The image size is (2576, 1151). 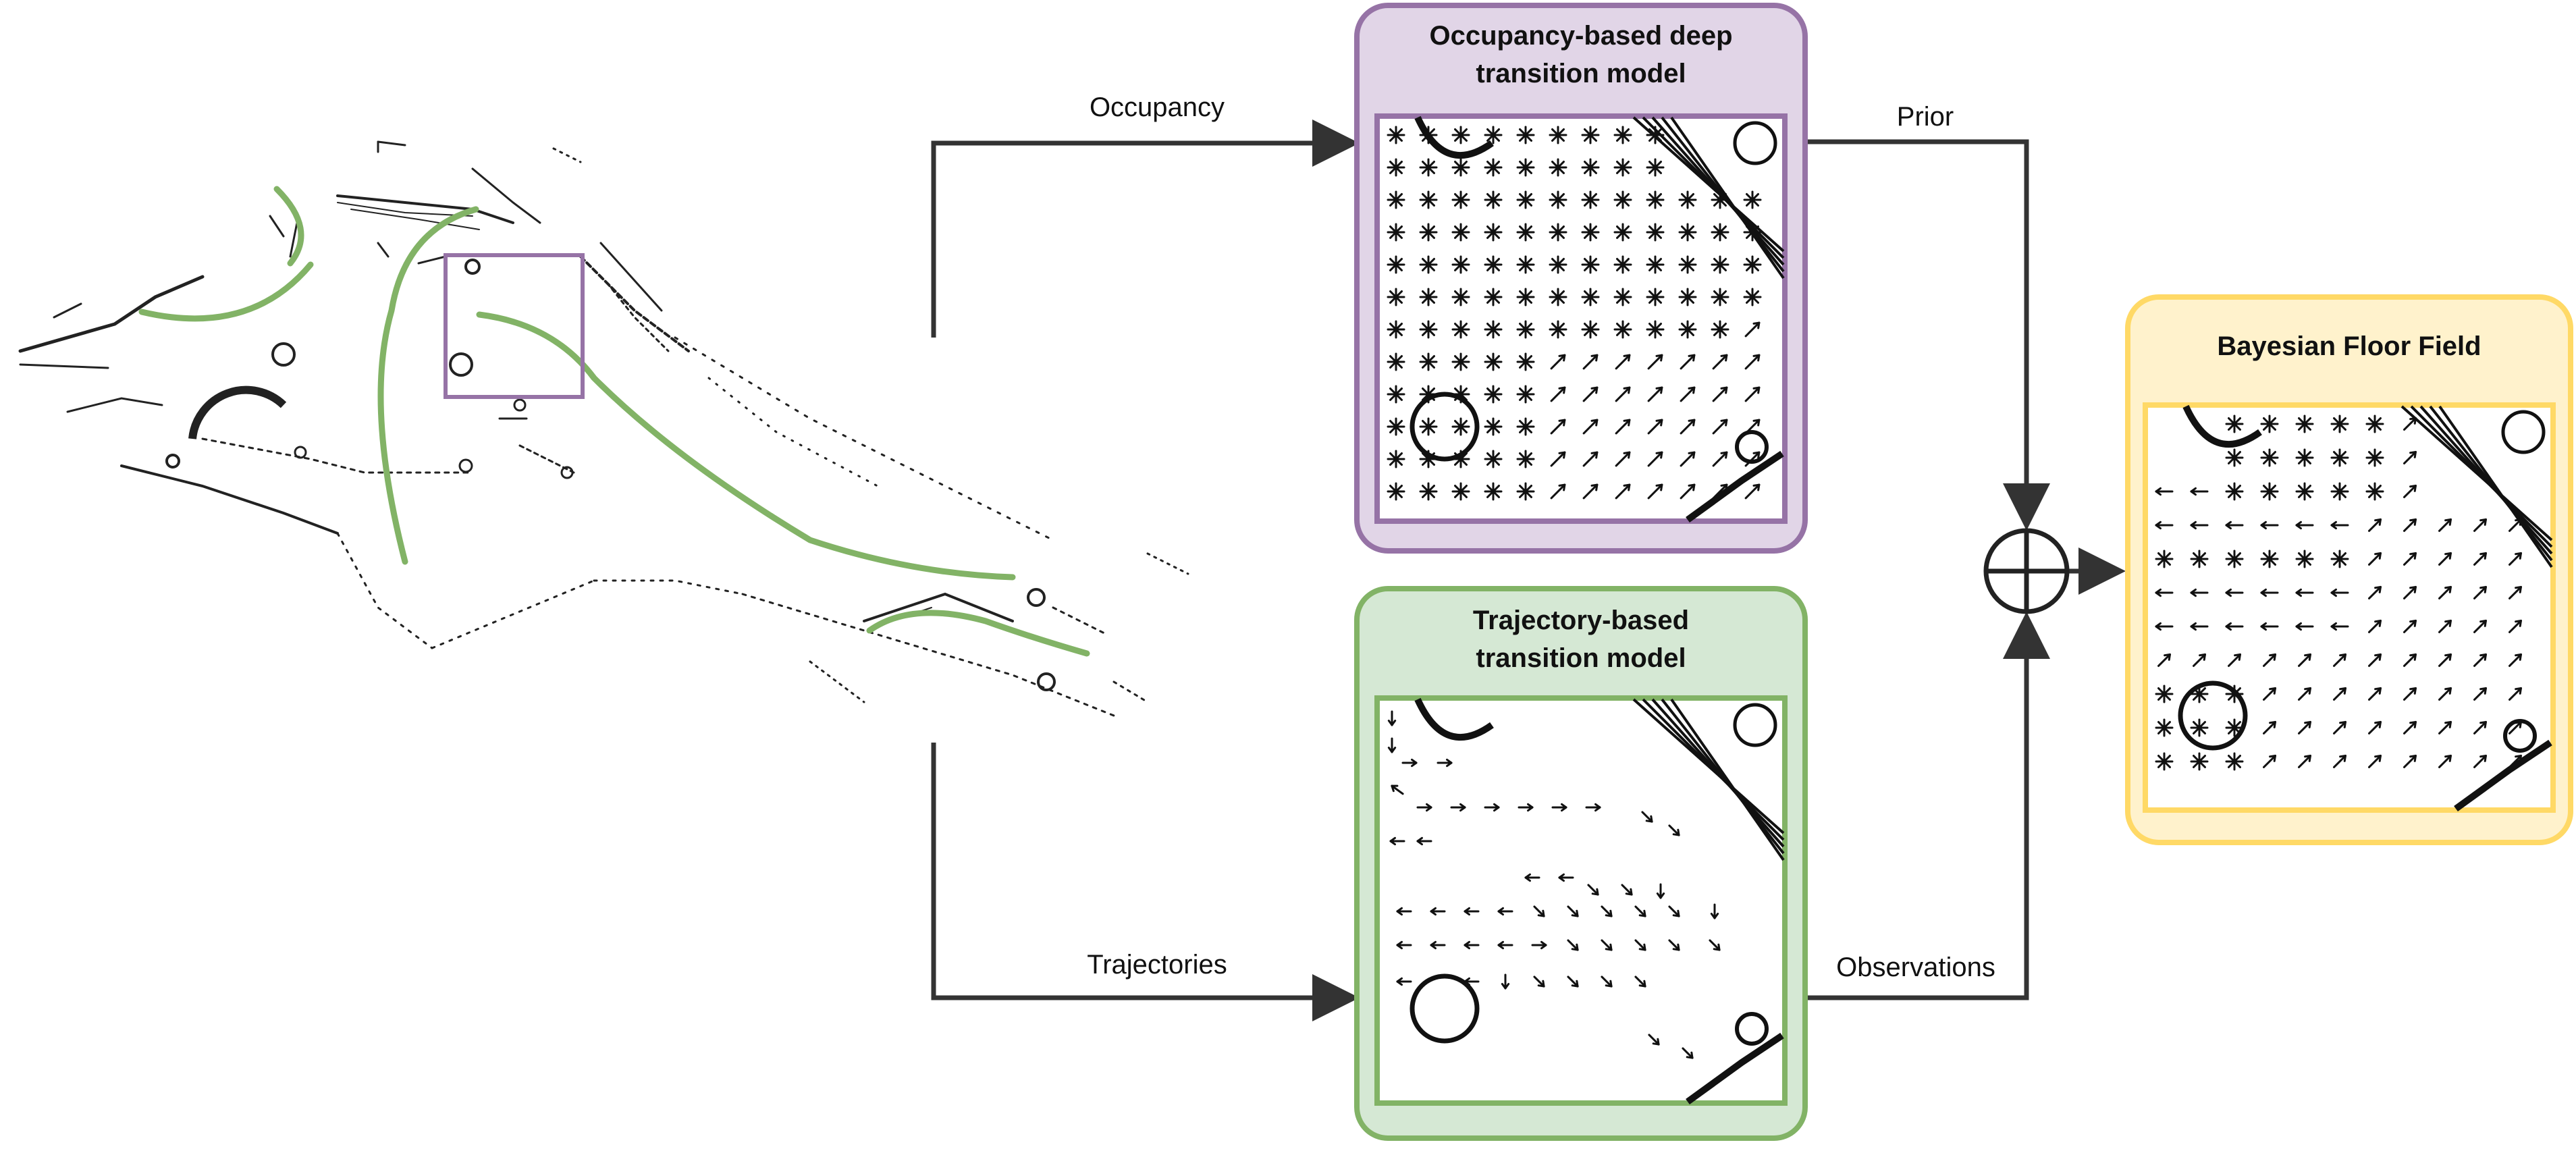 What do you see at coordinates (514, 326) in the screenshot?
I see `map-crop-highlight` at bounding box center [514, 326].